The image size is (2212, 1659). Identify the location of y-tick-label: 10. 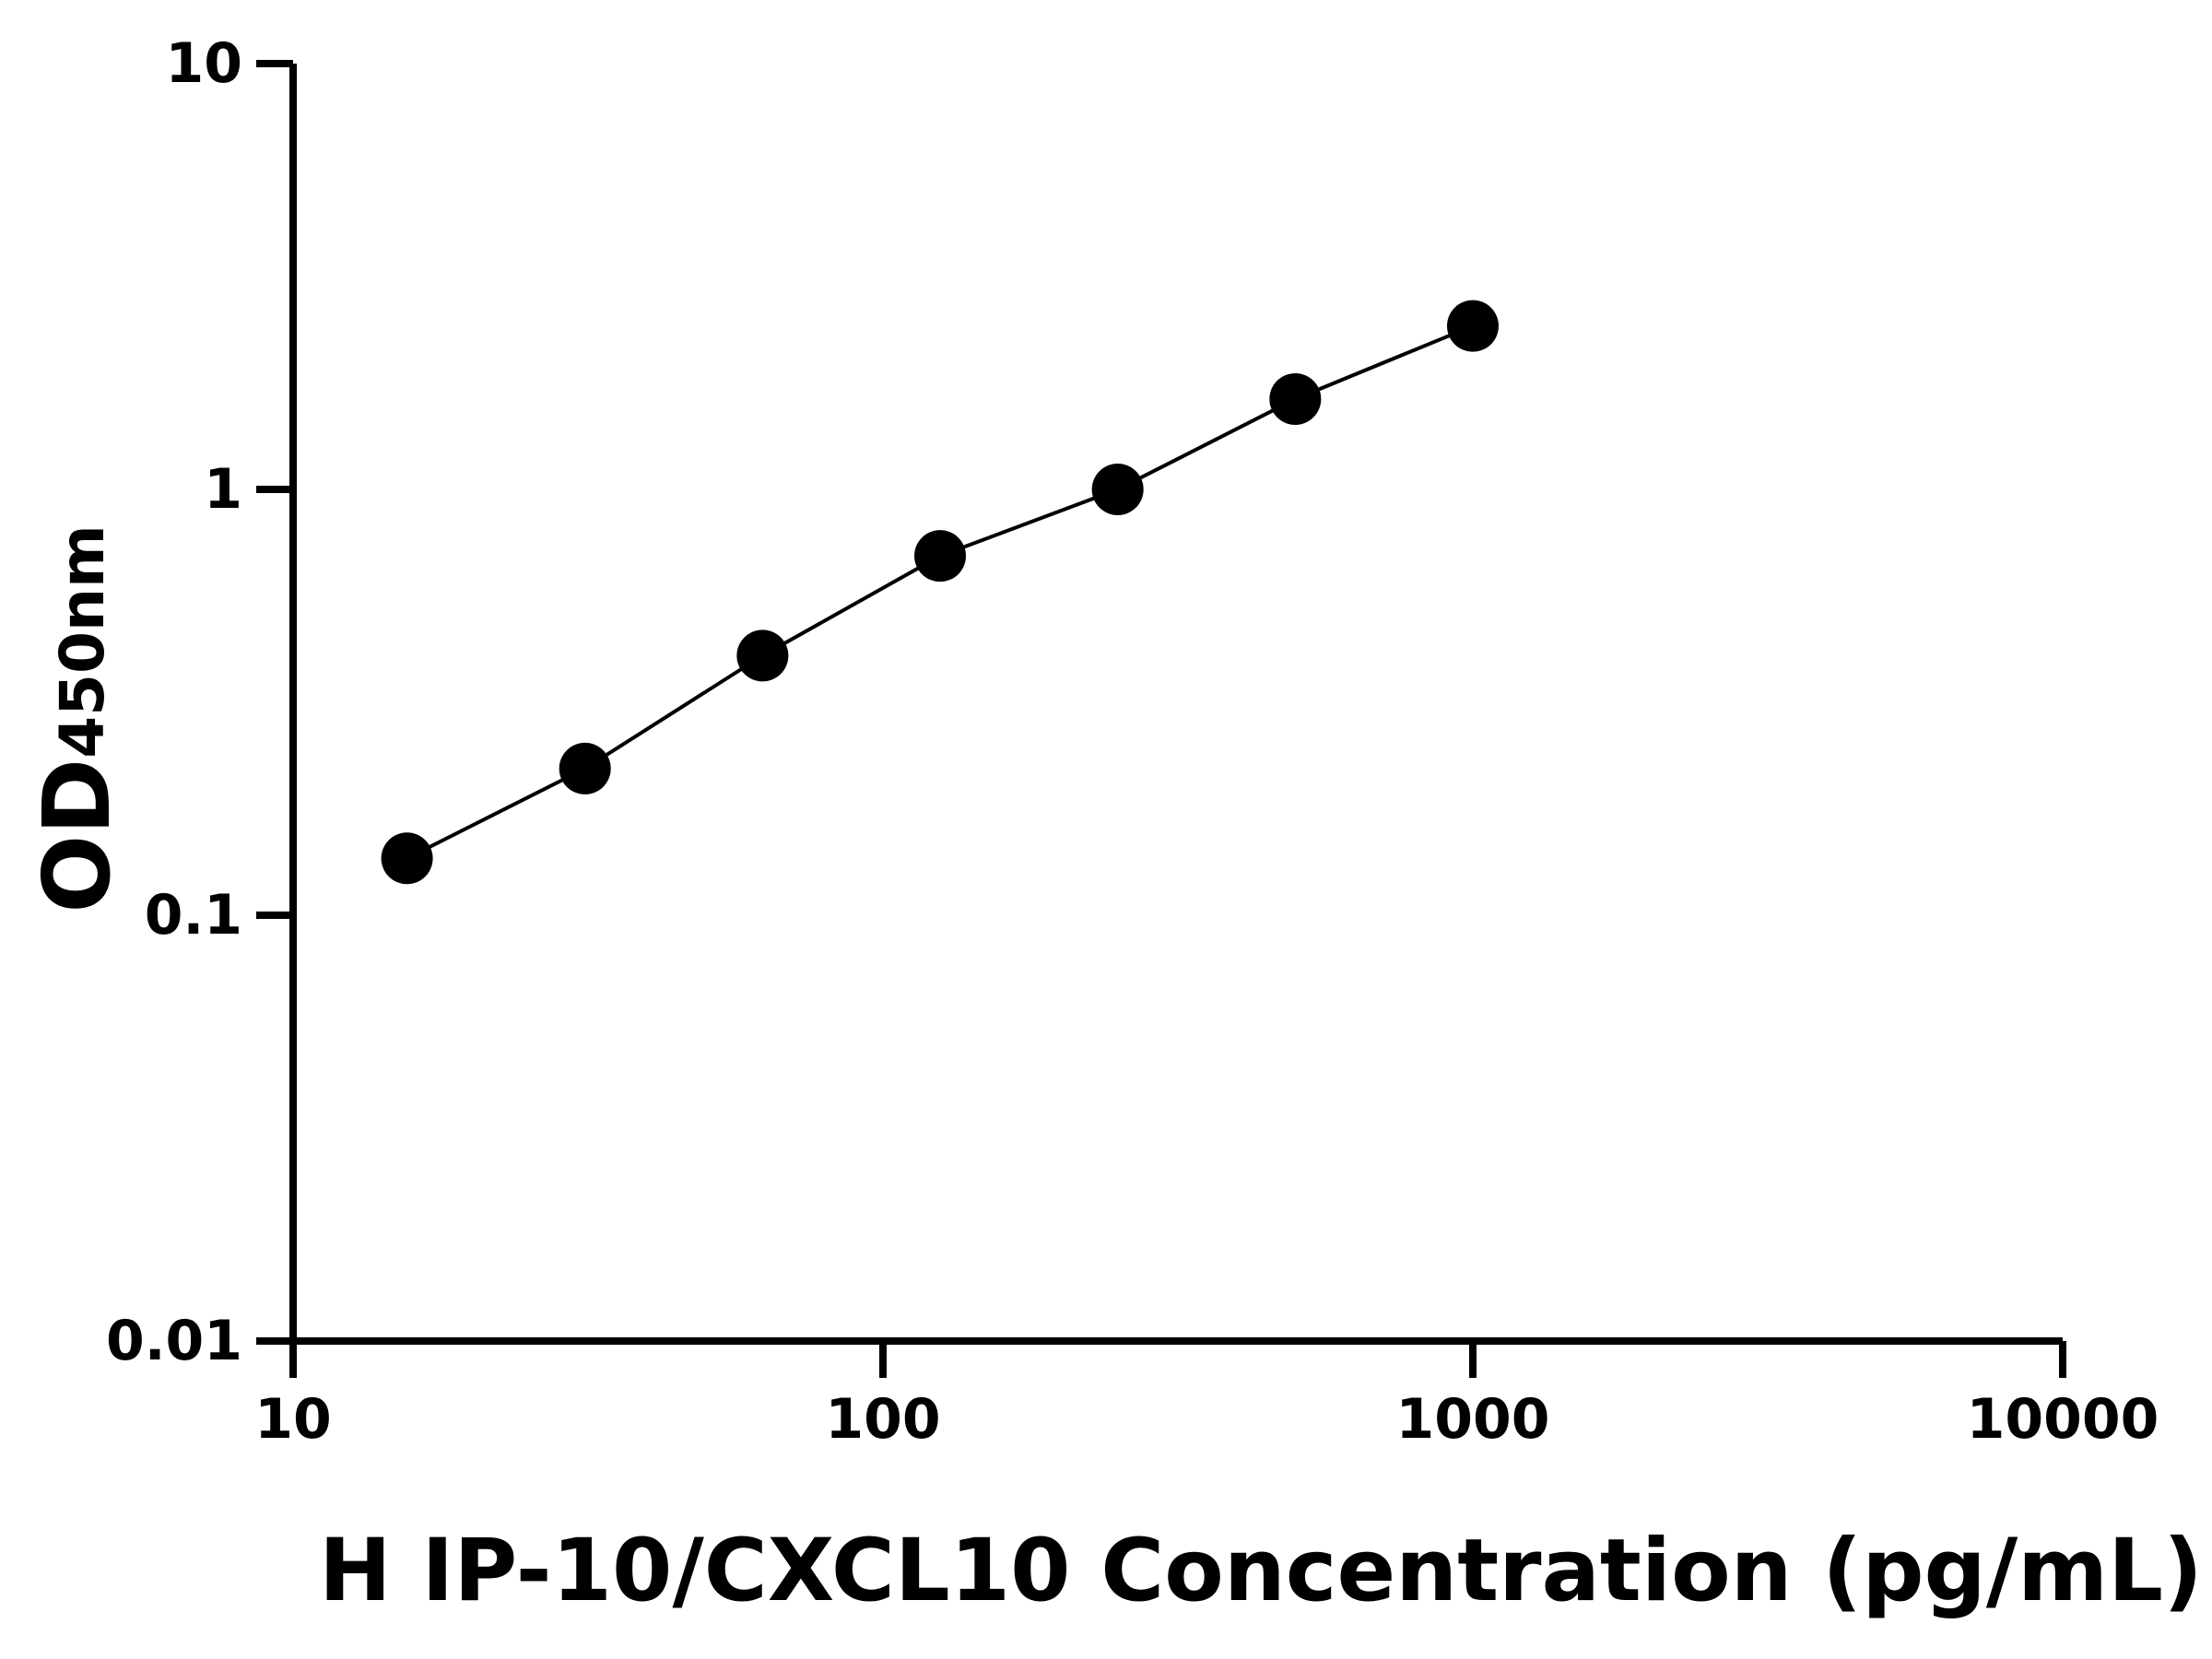
(204, 63).